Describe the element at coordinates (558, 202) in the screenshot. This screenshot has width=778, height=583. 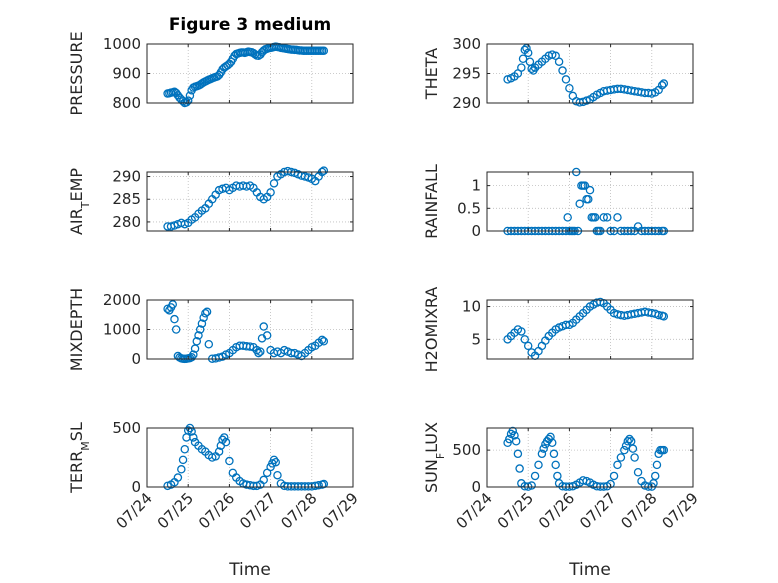
I see `subplot-4: 0 0.5 1 RAINFALL` at that location.